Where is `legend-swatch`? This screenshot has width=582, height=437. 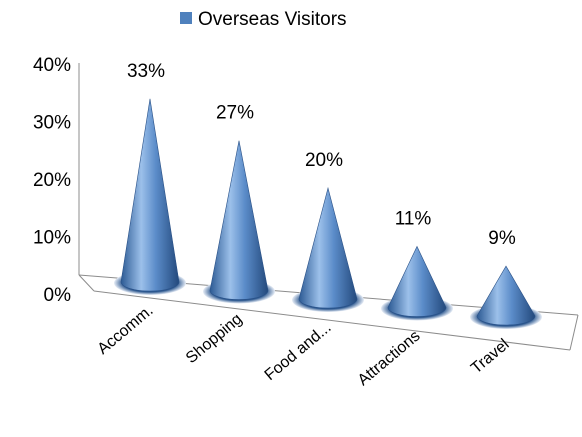
legend-swatch is located at coordinates (186, 18).